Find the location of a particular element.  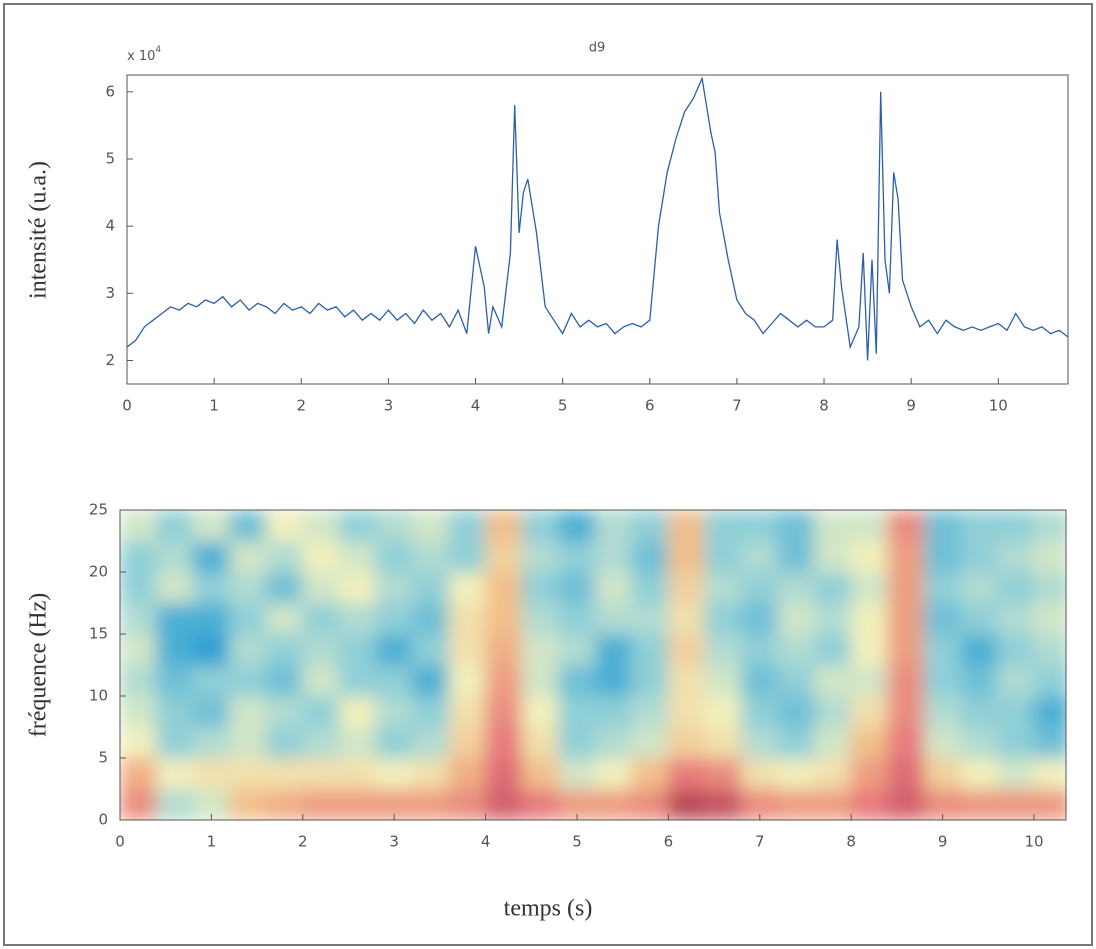

y-tick-label: 0 is located at coordinates (103, 820).